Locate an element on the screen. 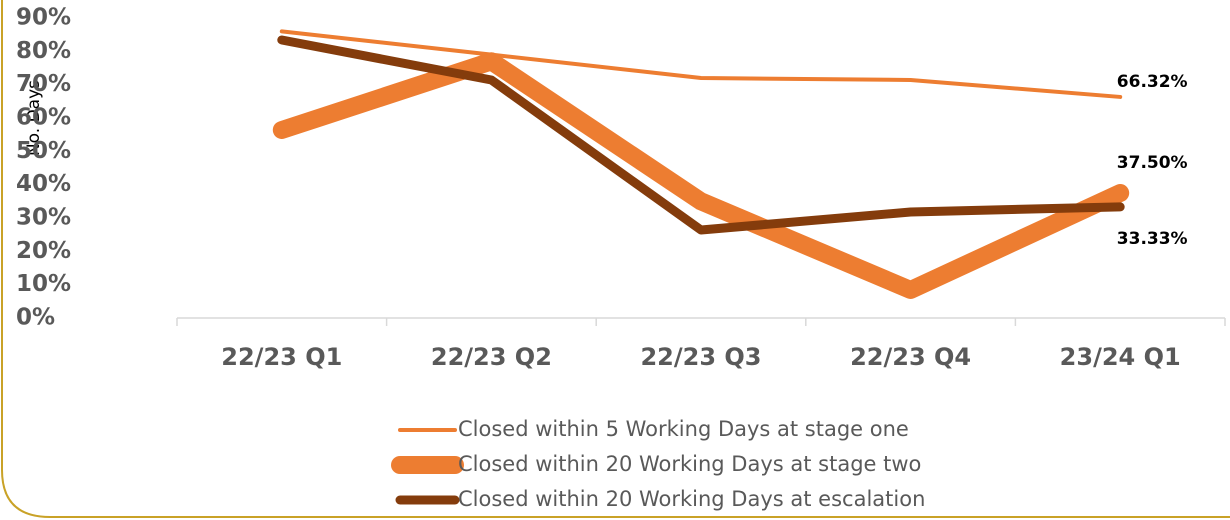 Image resolution: width=1230 pixels, height=520 pixels. x-tick-label: 22/23 Q2 is located at coordinates (491, 357).